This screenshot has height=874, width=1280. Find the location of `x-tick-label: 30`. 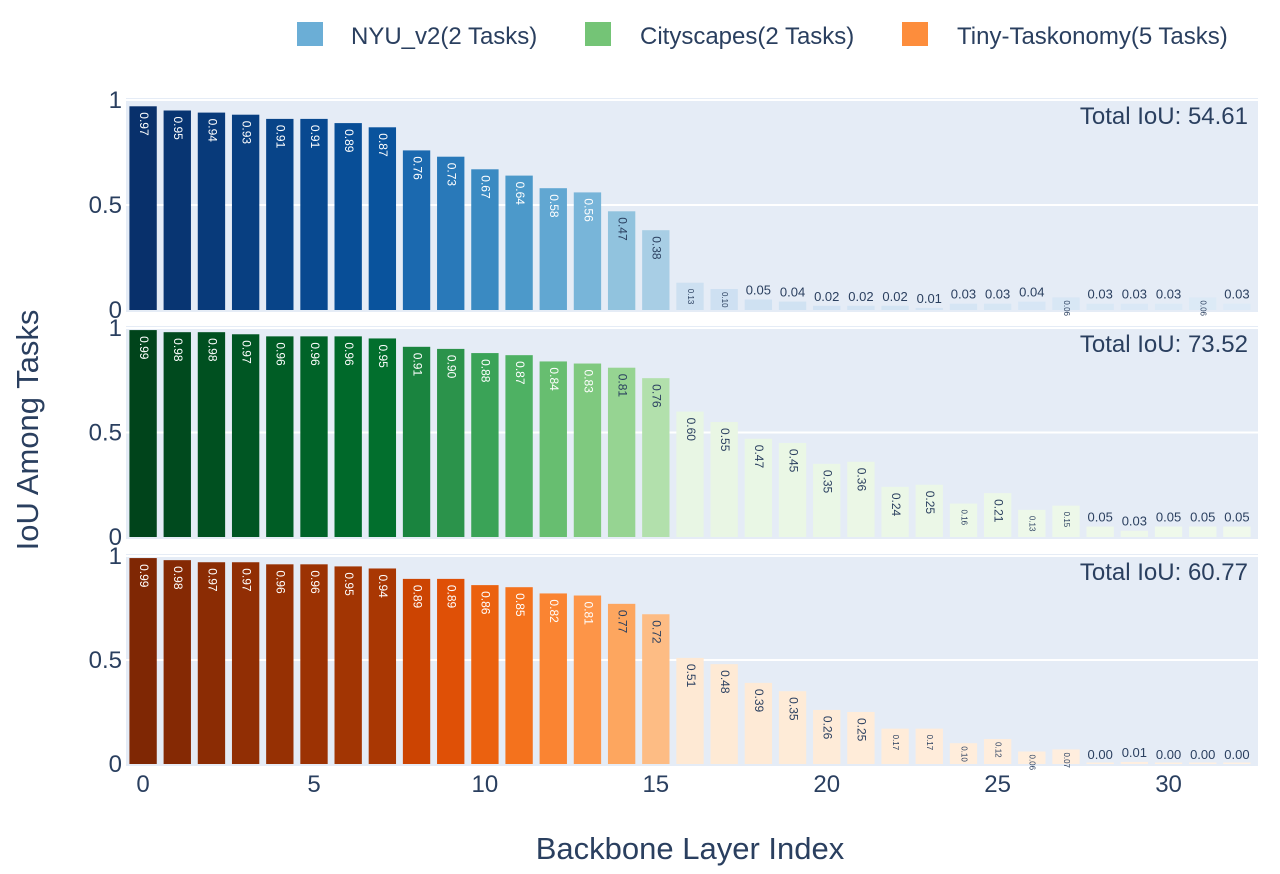

x-tick-label: 30 is located at coordinates (1168, 784).